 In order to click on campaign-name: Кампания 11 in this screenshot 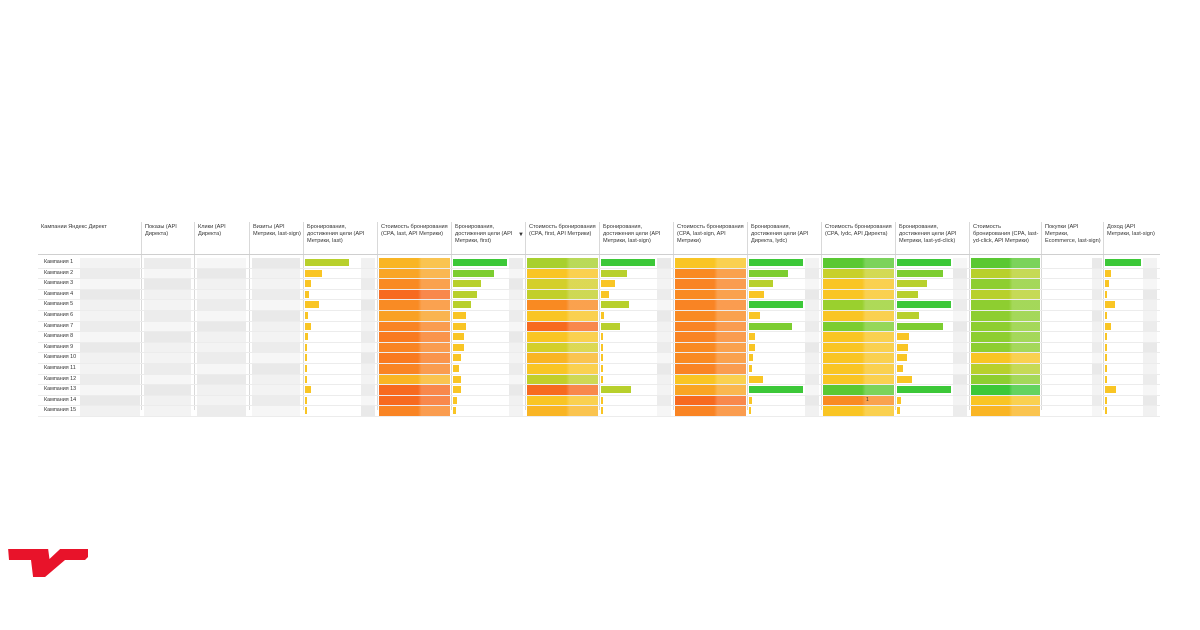, I will do `click(60, 368)`.